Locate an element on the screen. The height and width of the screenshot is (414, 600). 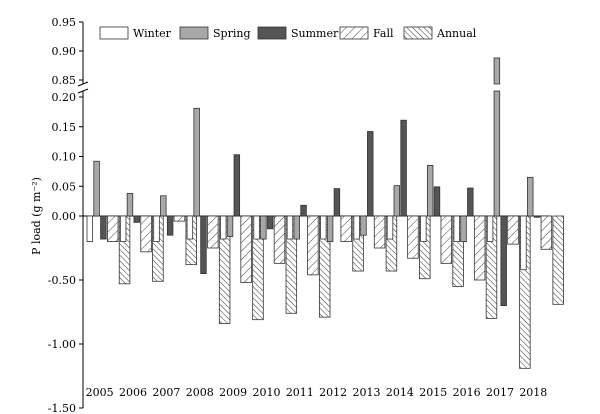
y-tick-label: 0.15 is located at coordinates (64, 127).